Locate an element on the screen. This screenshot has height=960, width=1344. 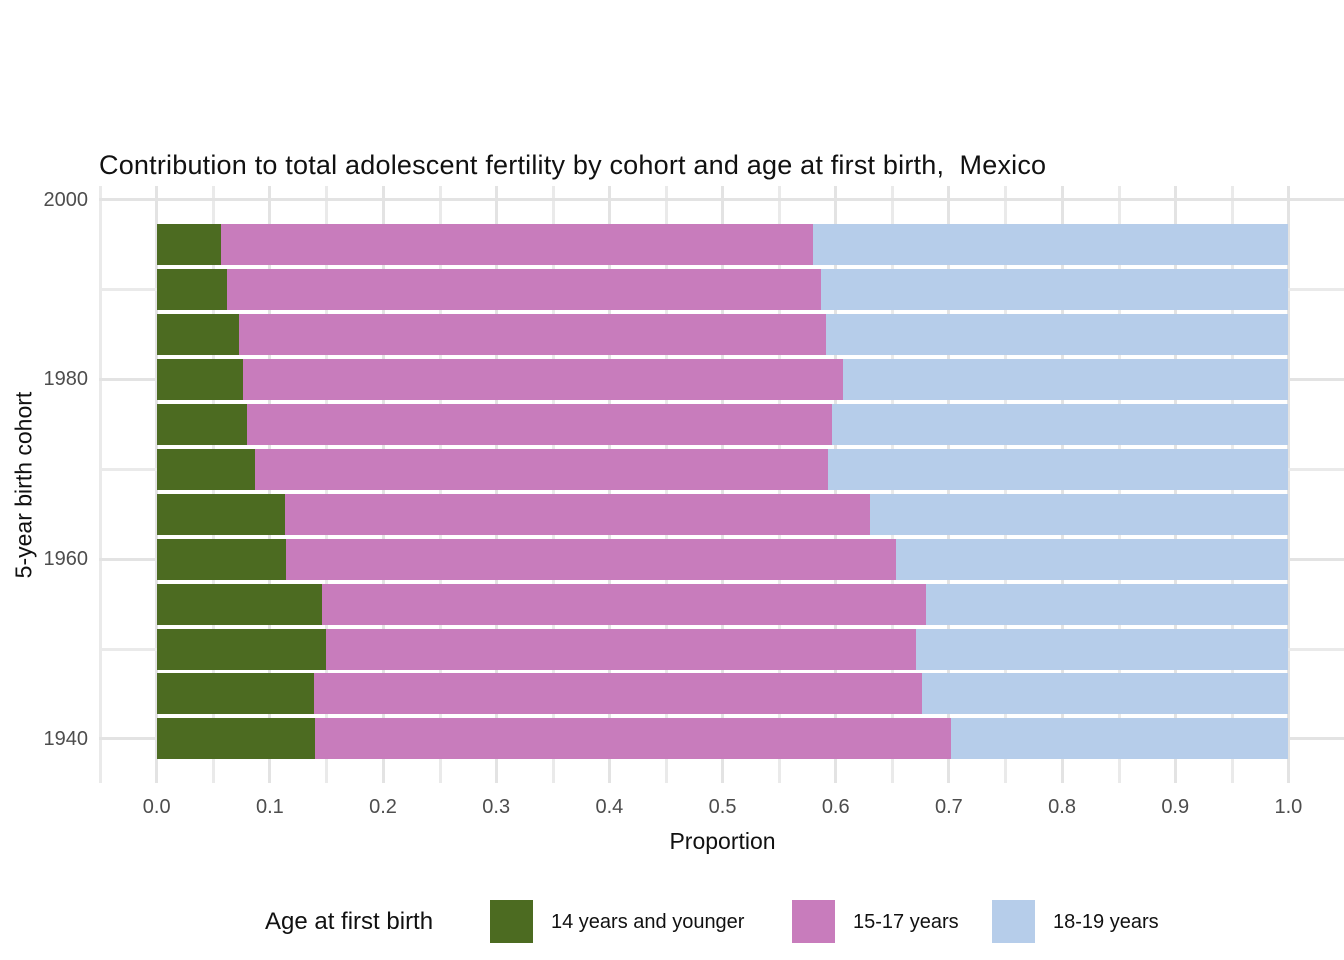
x-tick-label: 0.2 is located at coordinates (383, 807).